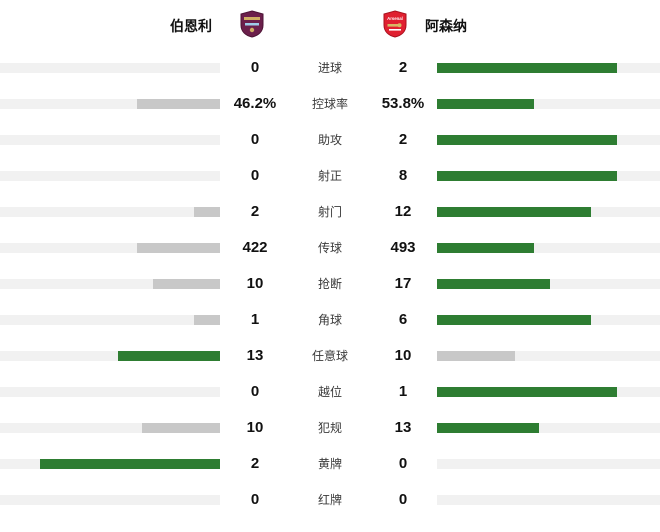 This screenshot has width=660, height=532. I want to click on stat-label: 角球, so click(329, 320).